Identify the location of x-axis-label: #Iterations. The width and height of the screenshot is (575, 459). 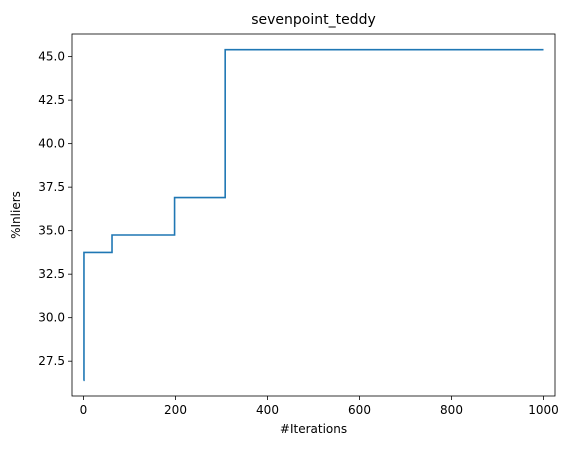
(313, 429).